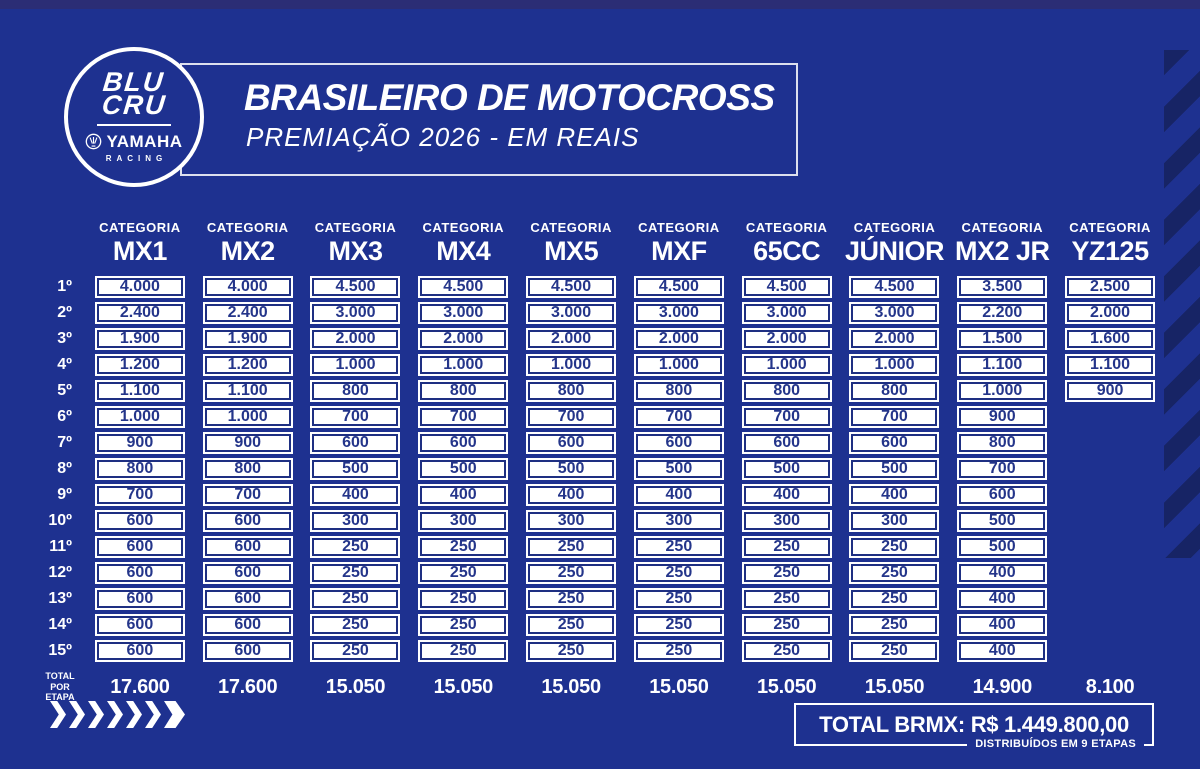 The image size is (1200, 769). I want to click on category-name: YZ125, so click(1110, 251).